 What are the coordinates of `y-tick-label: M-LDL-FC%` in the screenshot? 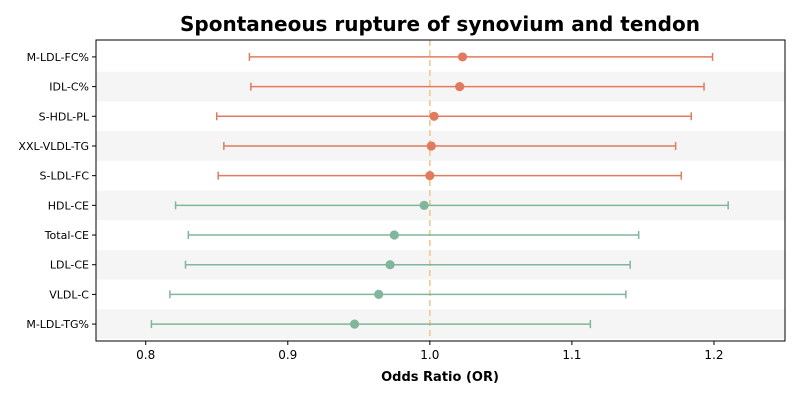 It's located at (58, 57).